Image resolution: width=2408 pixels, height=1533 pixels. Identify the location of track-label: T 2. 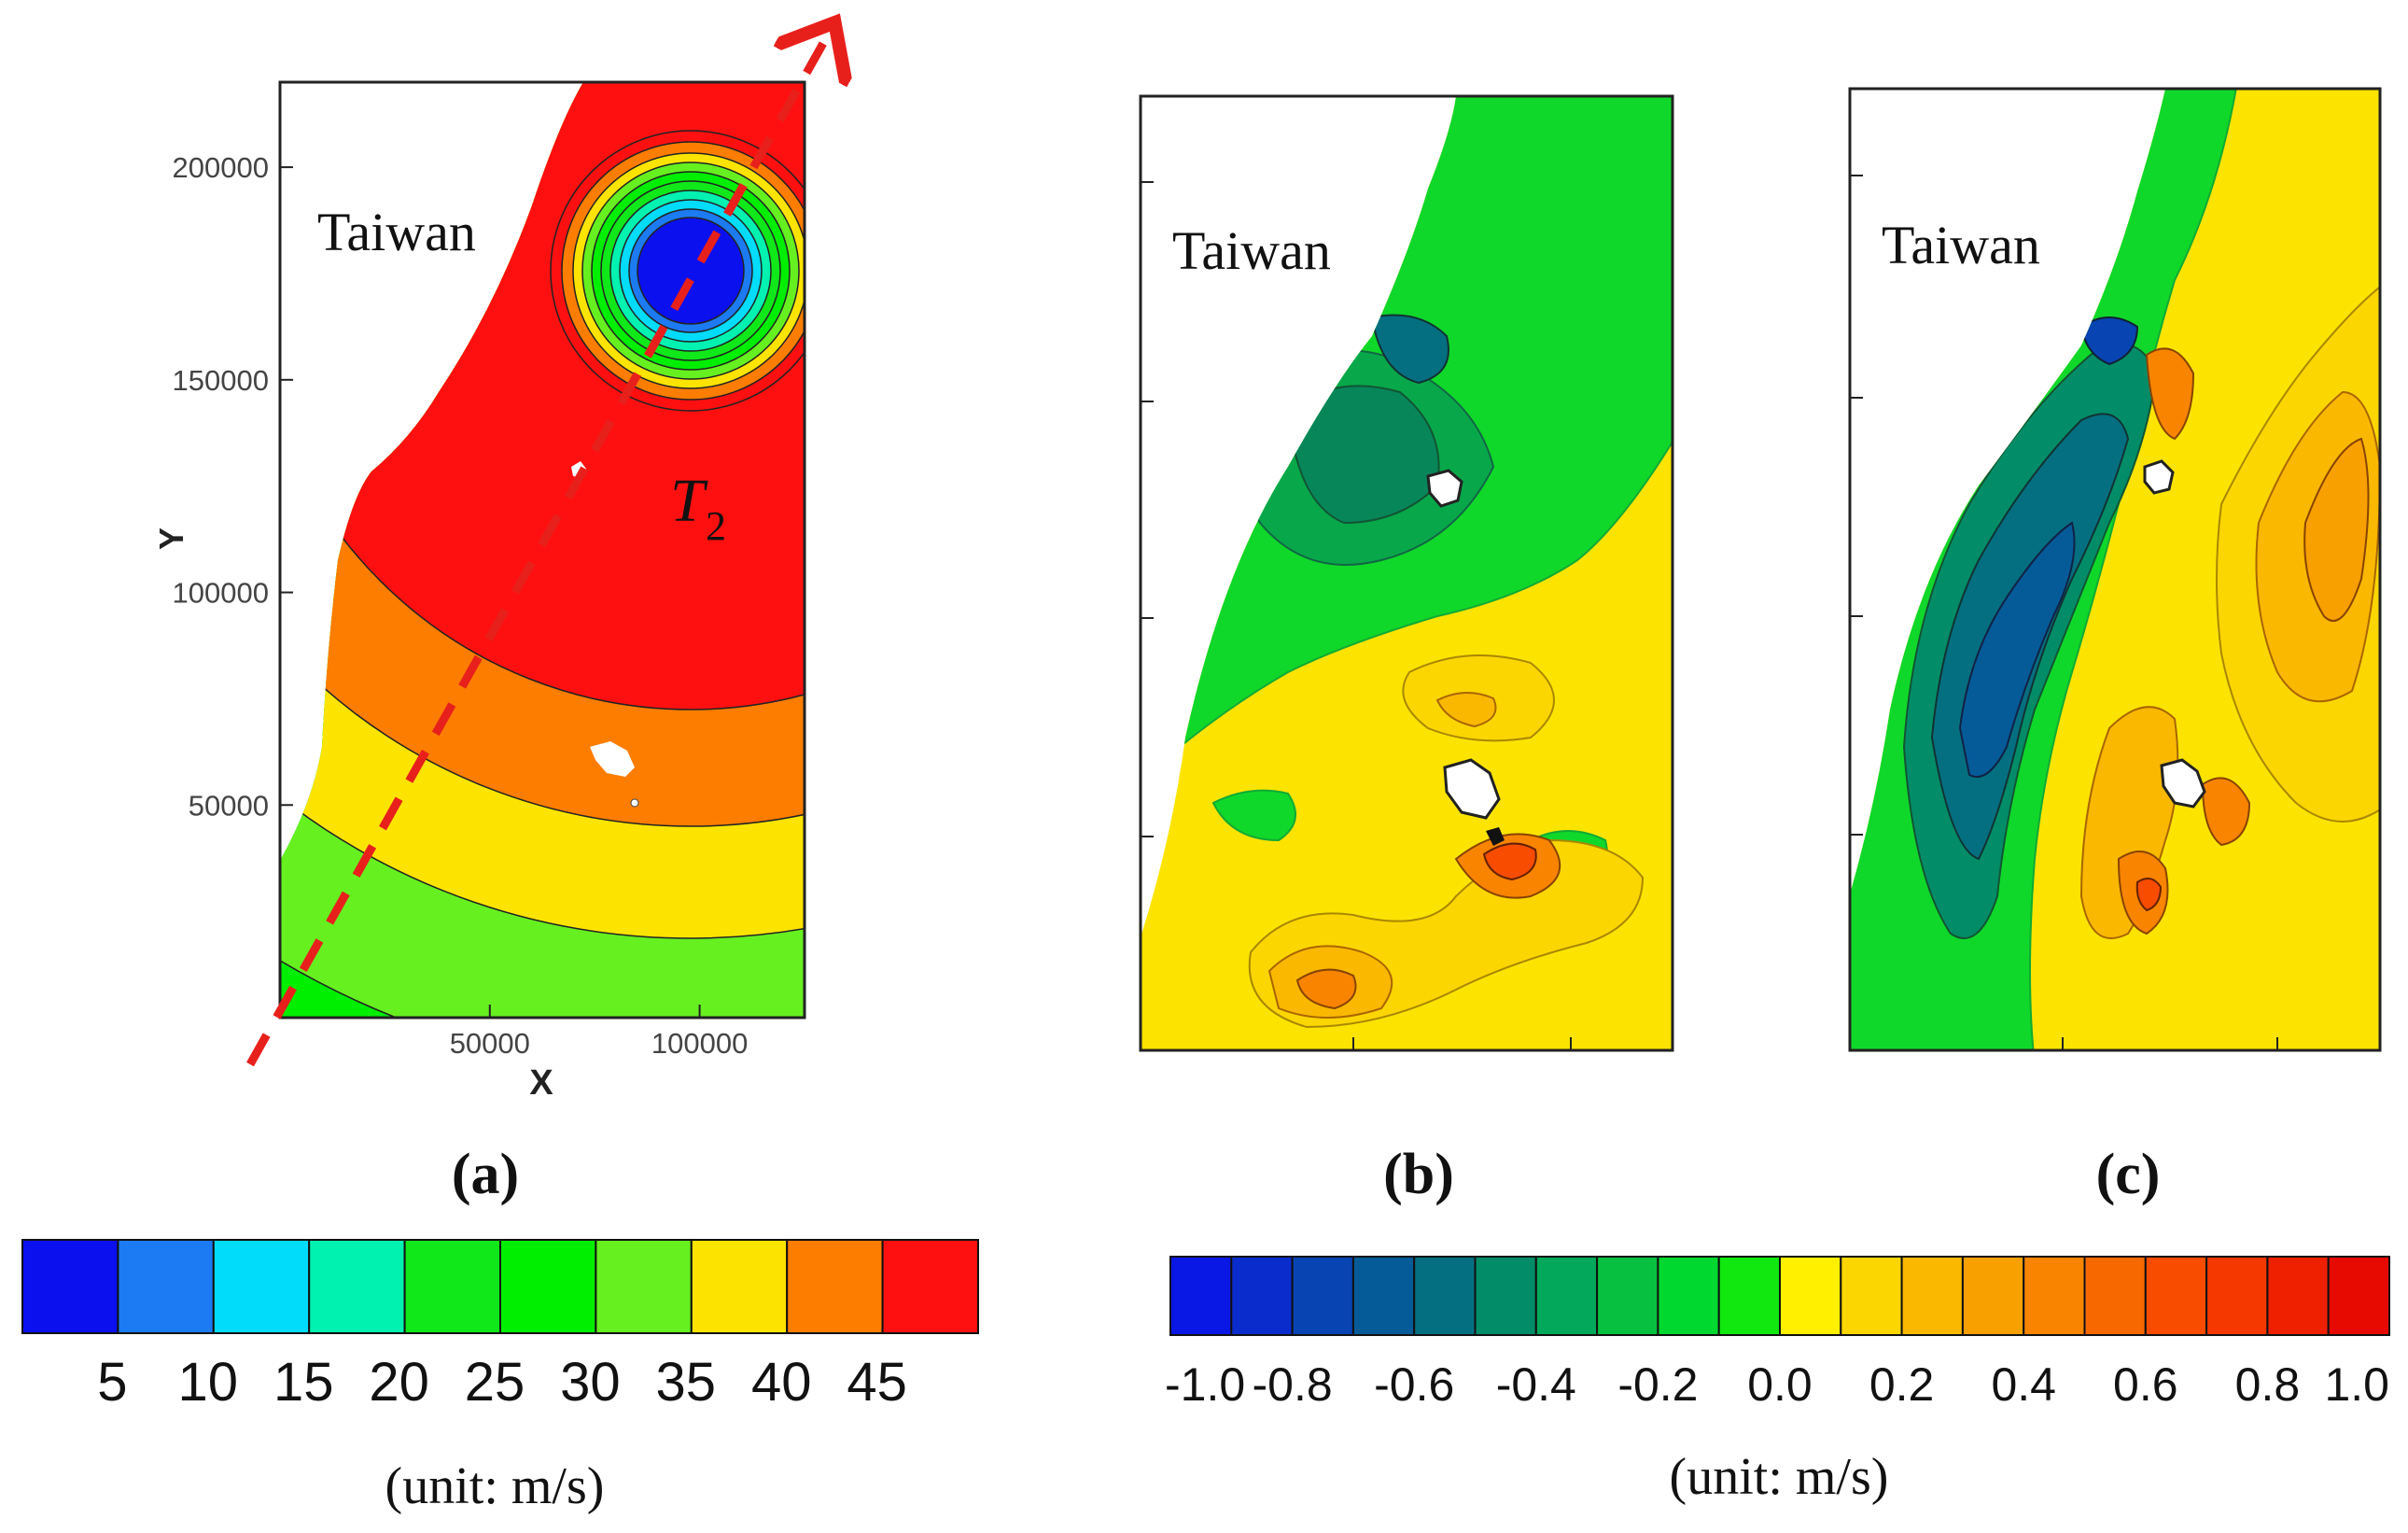
(698, 508).